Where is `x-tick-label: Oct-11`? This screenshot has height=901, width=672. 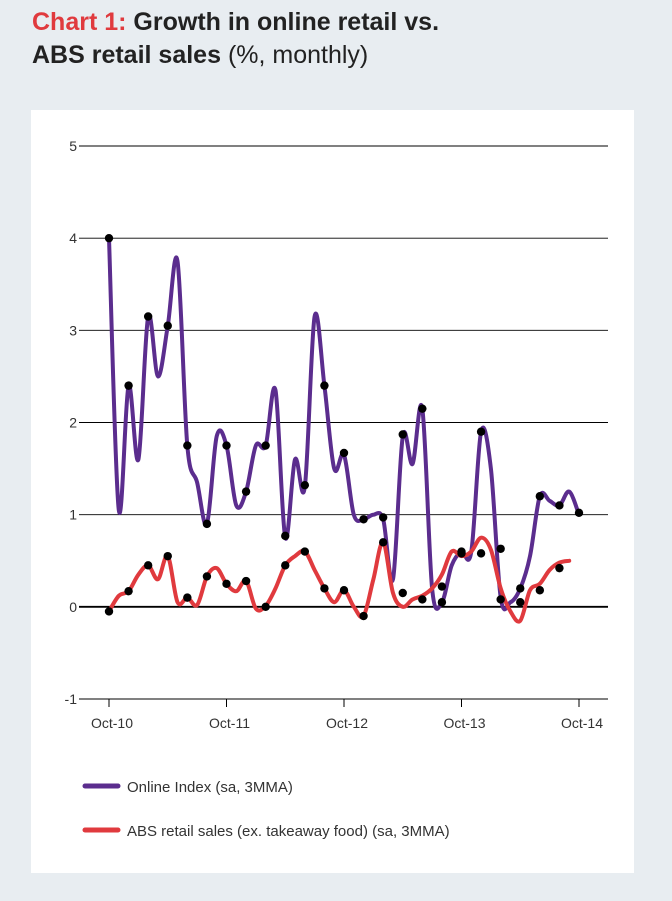
x-tick-label: Oct-11 is located at coordinates (229, 723).